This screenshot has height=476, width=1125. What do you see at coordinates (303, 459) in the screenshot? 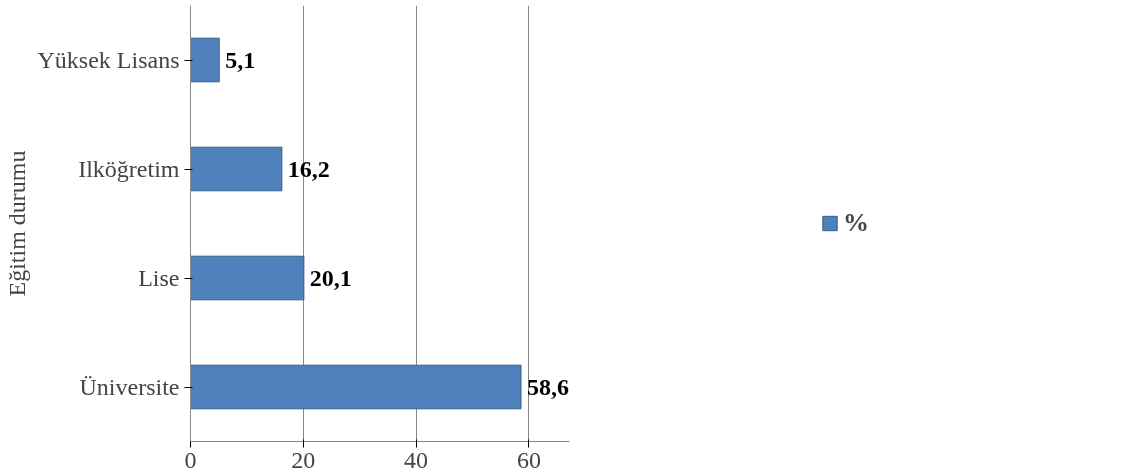
I see `x-tick-label: 20` at bounding box center [303, 459].